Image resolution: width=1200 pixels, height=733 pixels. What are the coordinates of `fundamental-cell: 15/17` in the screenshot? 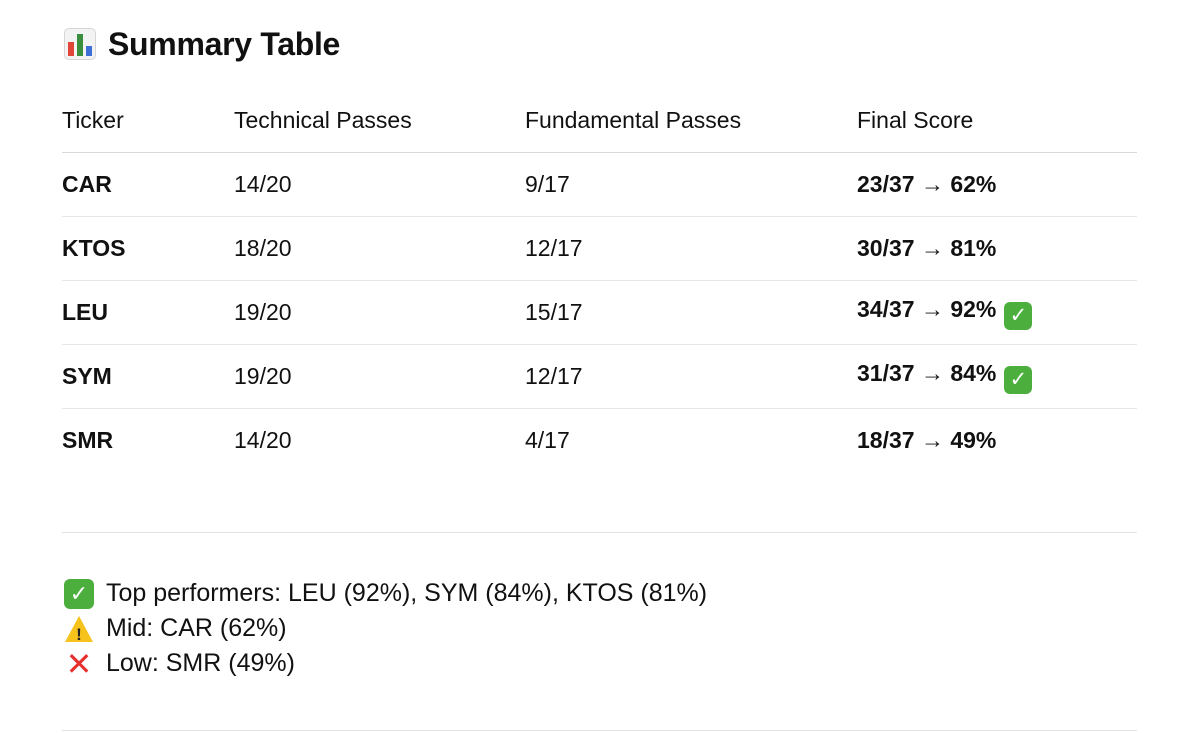 It's located at (691, 312).